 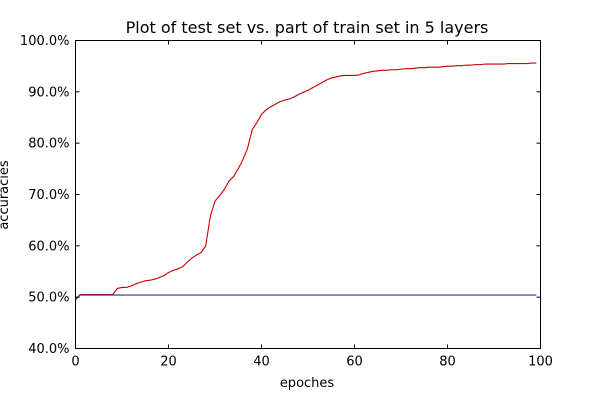 What do you see at coordinates (48, 298) in the screenshot?
I see `y-tick-label: 50.0%` at bounding box center [48, 298].